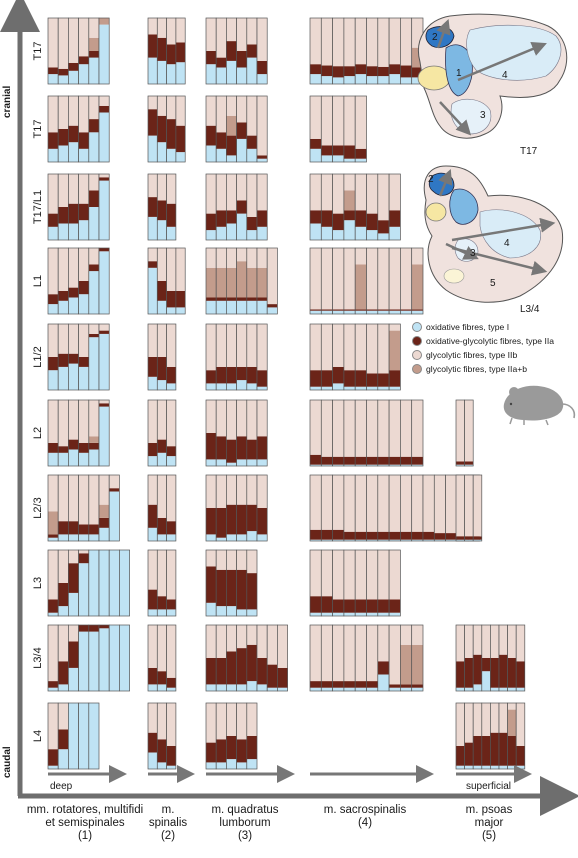  Describe the element at coordinates (507, 243) in the screenshot. I see `l34-region-label-4: 4` at that location.